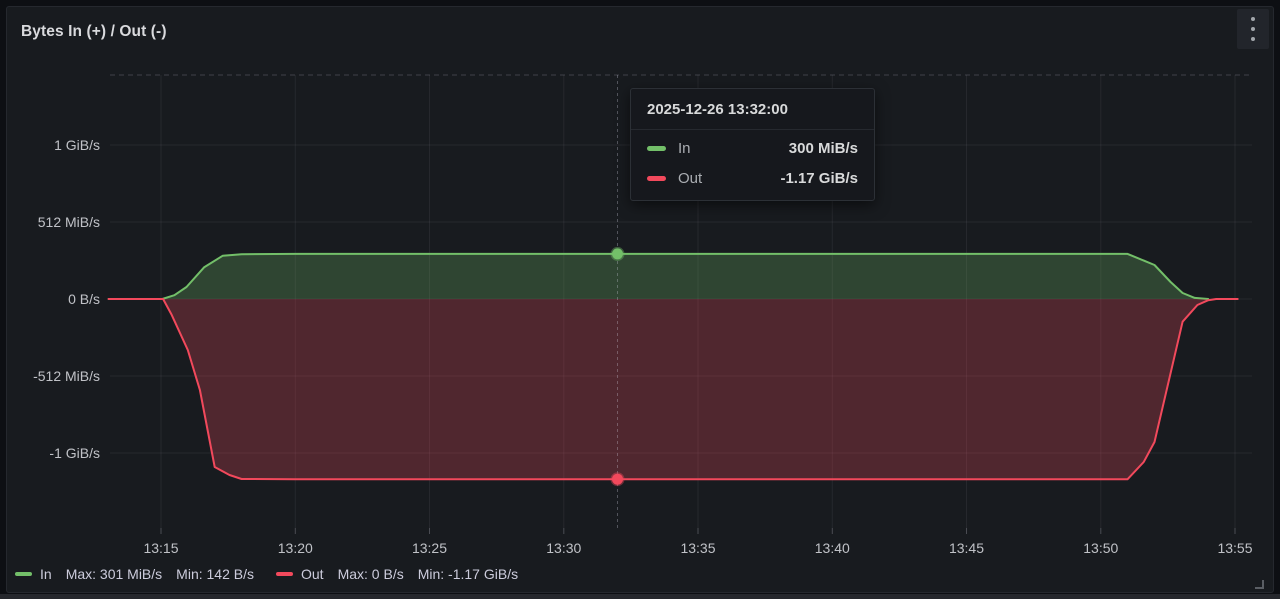 This screenshot has height=599, width=1280. Describe the element at coordinates (69, 222) in the screenshot. I see `y-axis-label: 512 MiB/s` at that location.